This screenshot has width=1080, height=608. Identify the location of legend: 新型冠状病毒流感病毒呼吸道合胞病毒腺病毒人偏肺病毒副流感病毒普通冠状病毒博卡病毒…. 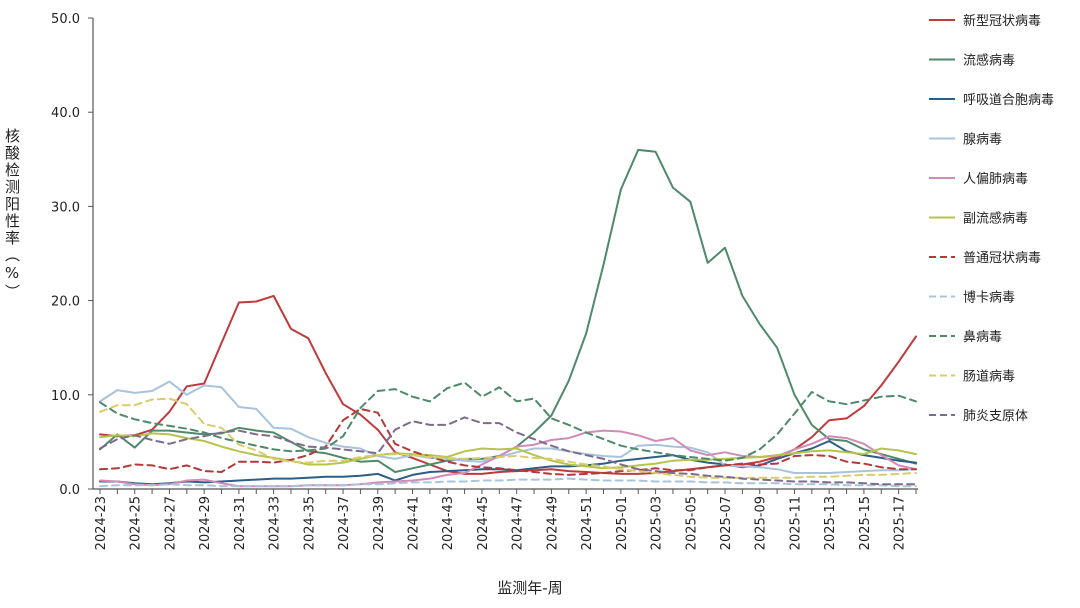
(991, 218).